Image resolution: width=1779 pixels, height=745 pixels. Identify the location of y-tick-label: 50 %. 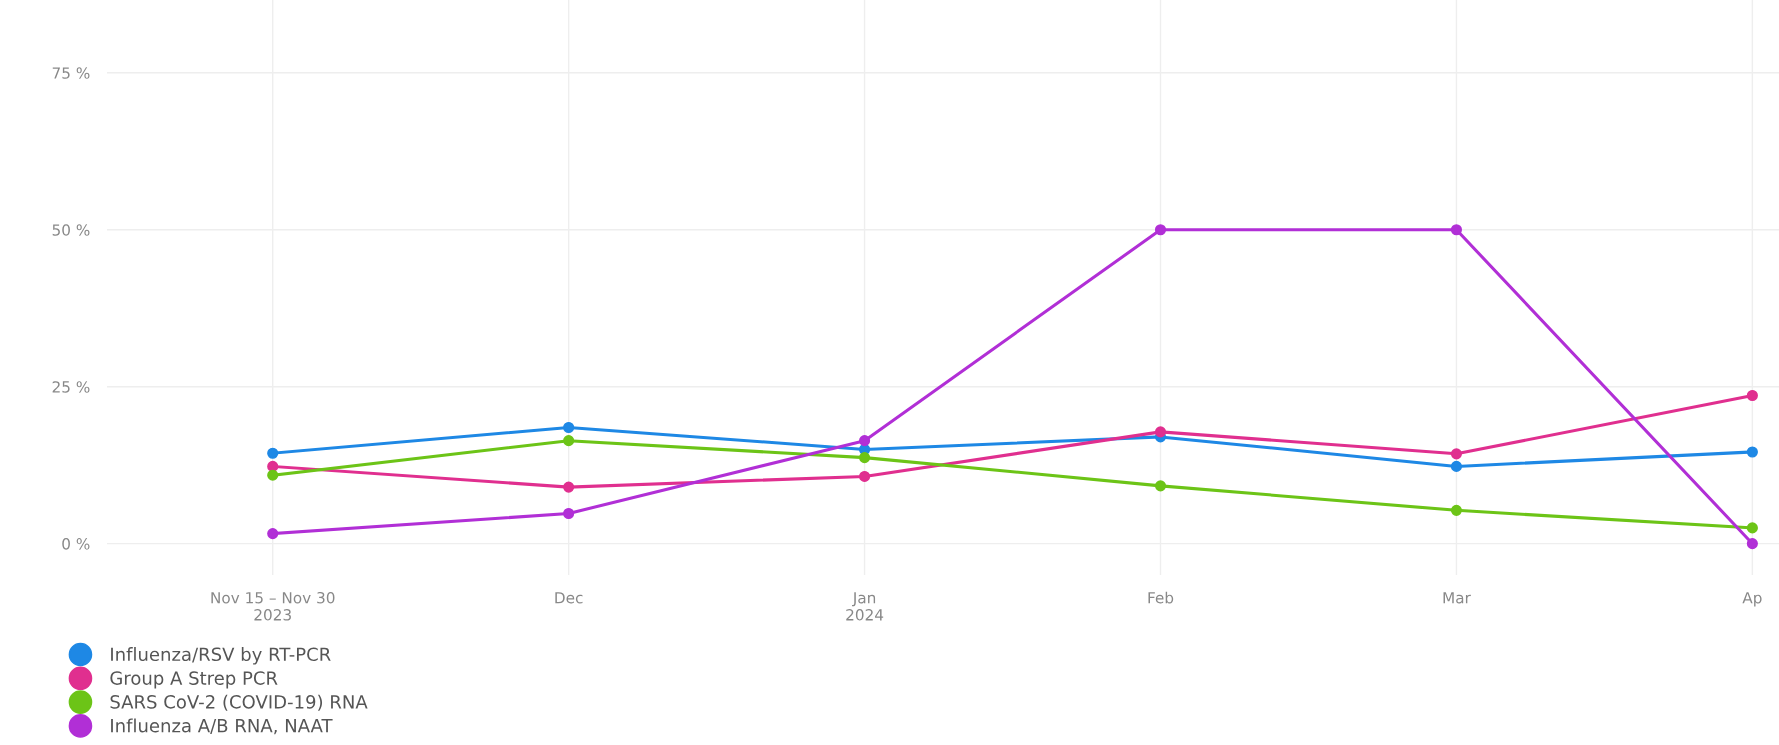
(71, 230).